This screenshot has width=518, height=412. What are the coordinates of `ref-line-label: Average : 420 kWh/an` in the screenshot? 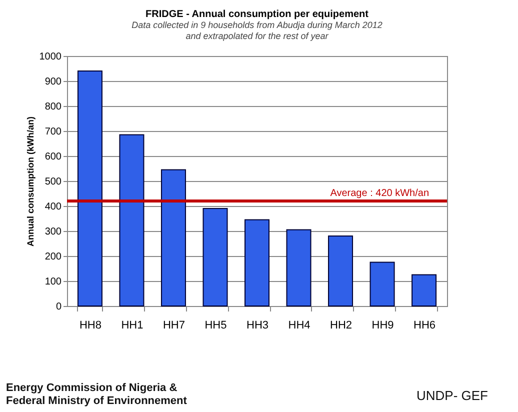 It's located at (379, 193).